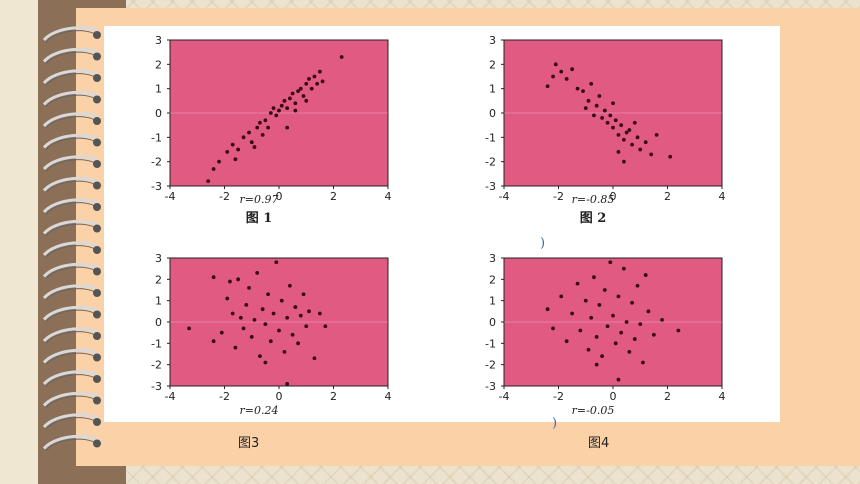  What do you see at coordinates (490, 386) in the screenshot?
I see `y-tick-label: -3` at bounding box center [490, 386].